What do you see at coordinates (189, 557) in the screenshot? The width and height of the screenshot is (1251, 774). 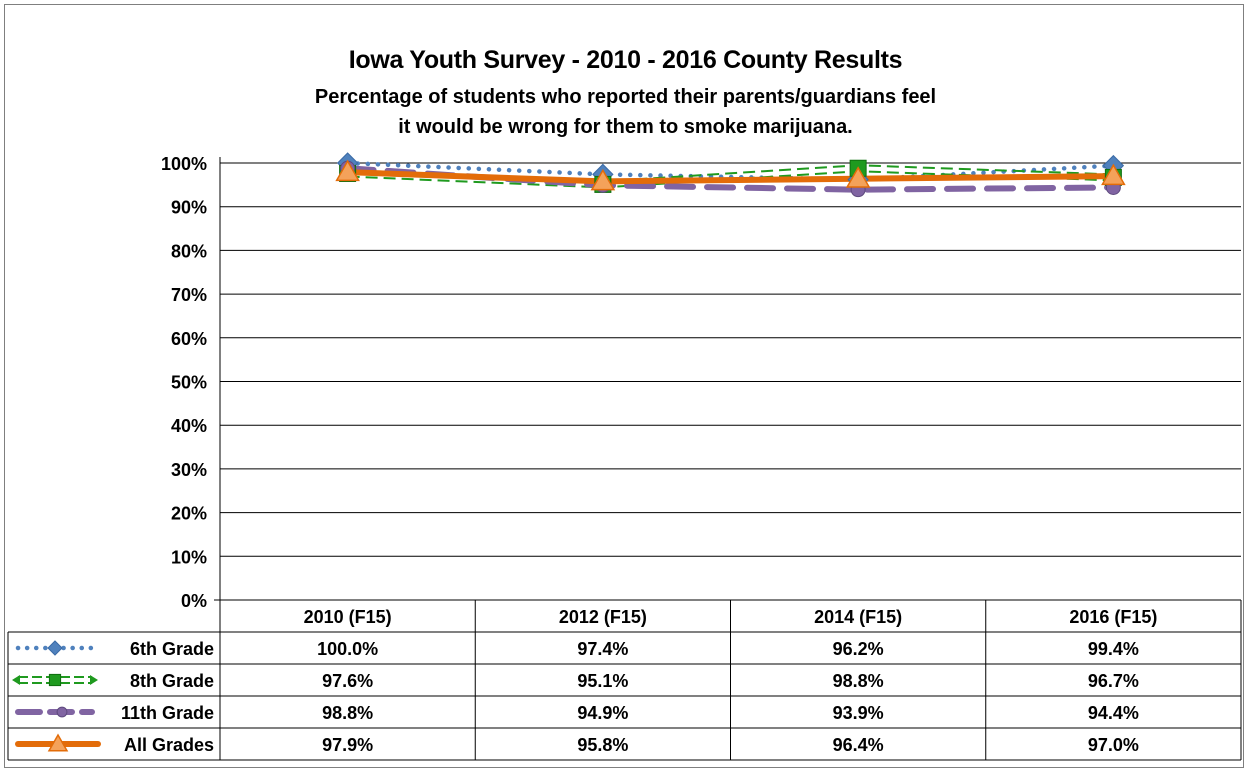 I see `y-tick-label: 10%` at bounding box center [189, 557].